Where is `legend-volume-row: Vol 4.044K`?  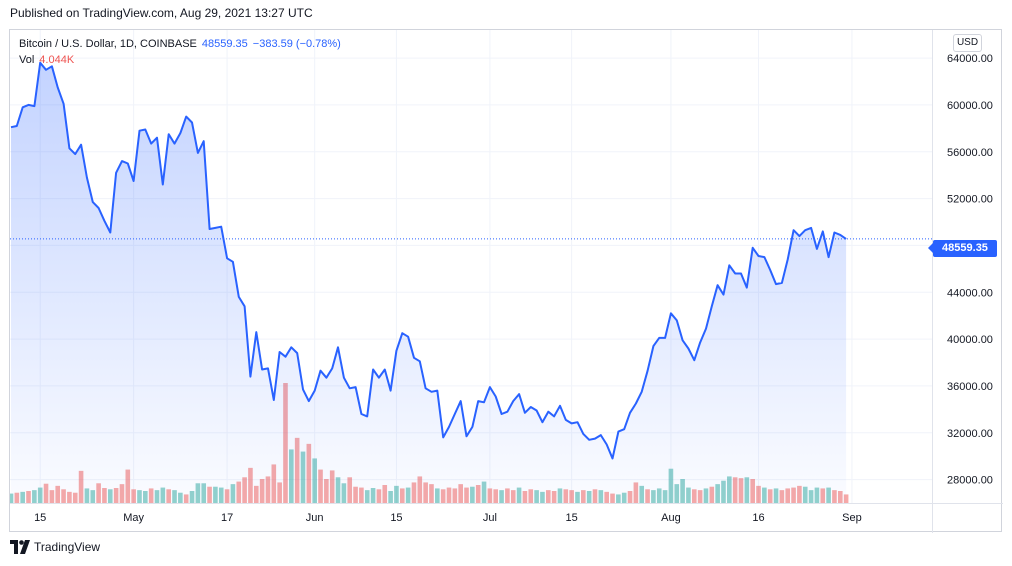
legend-volume-row: Vol 4.044K is located at coordinates (180, 60).